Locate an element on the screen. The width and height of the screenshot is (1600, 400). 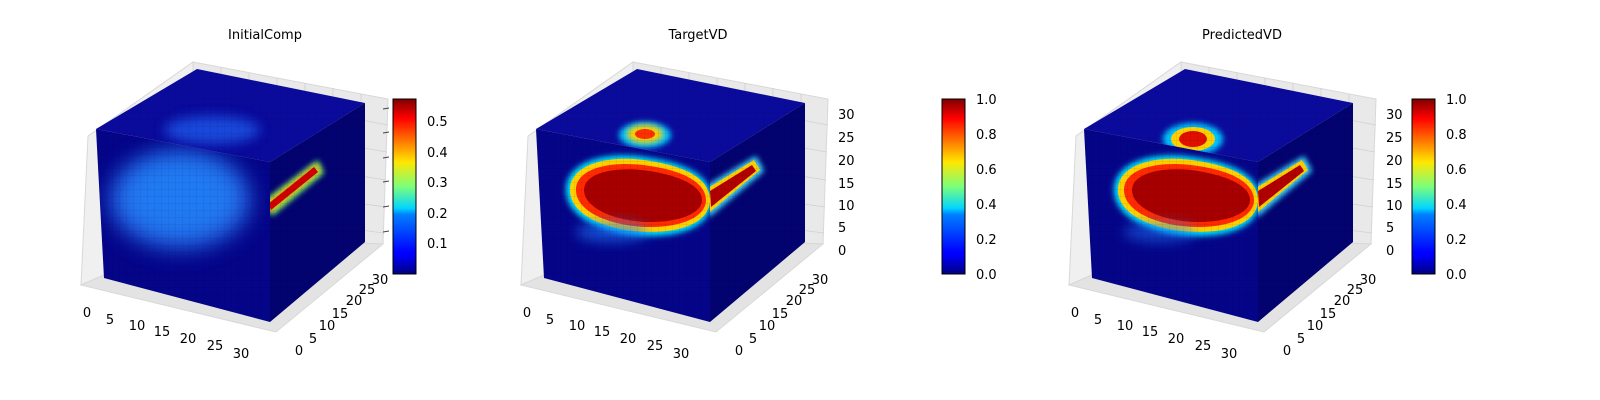
colorbar-tick: 0.3 is located at coordinates (437, 183).